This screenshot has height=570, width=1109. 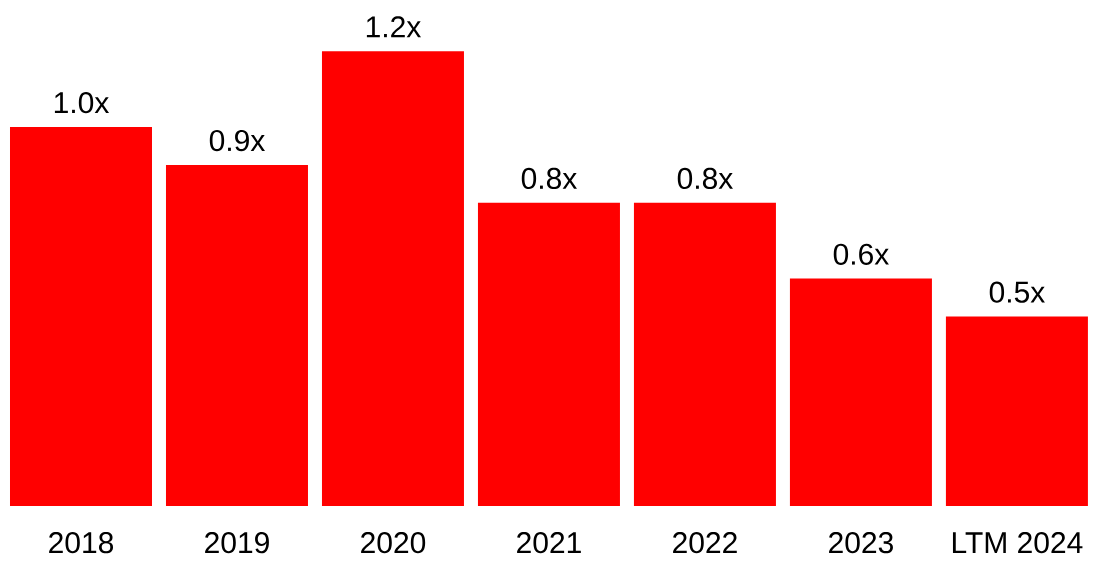 I want to click on data-label: 1.0x, so click(x=82, y=103).